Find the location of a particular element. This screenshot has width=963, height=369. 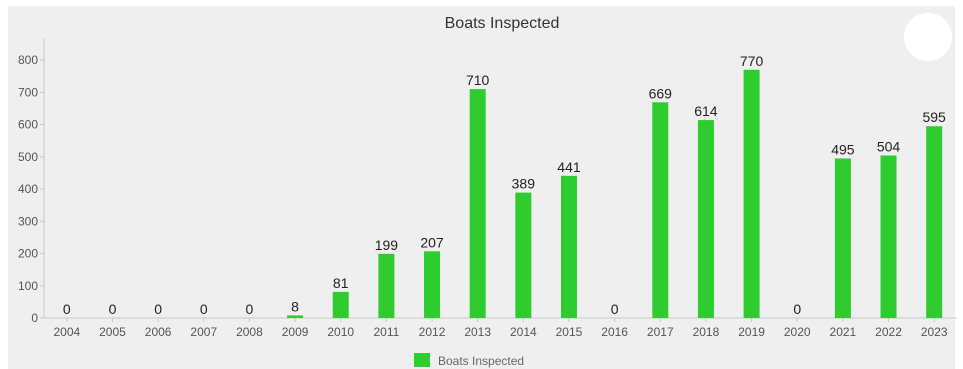

x-tick-label: 2020 is located at coordinates (797, 332).